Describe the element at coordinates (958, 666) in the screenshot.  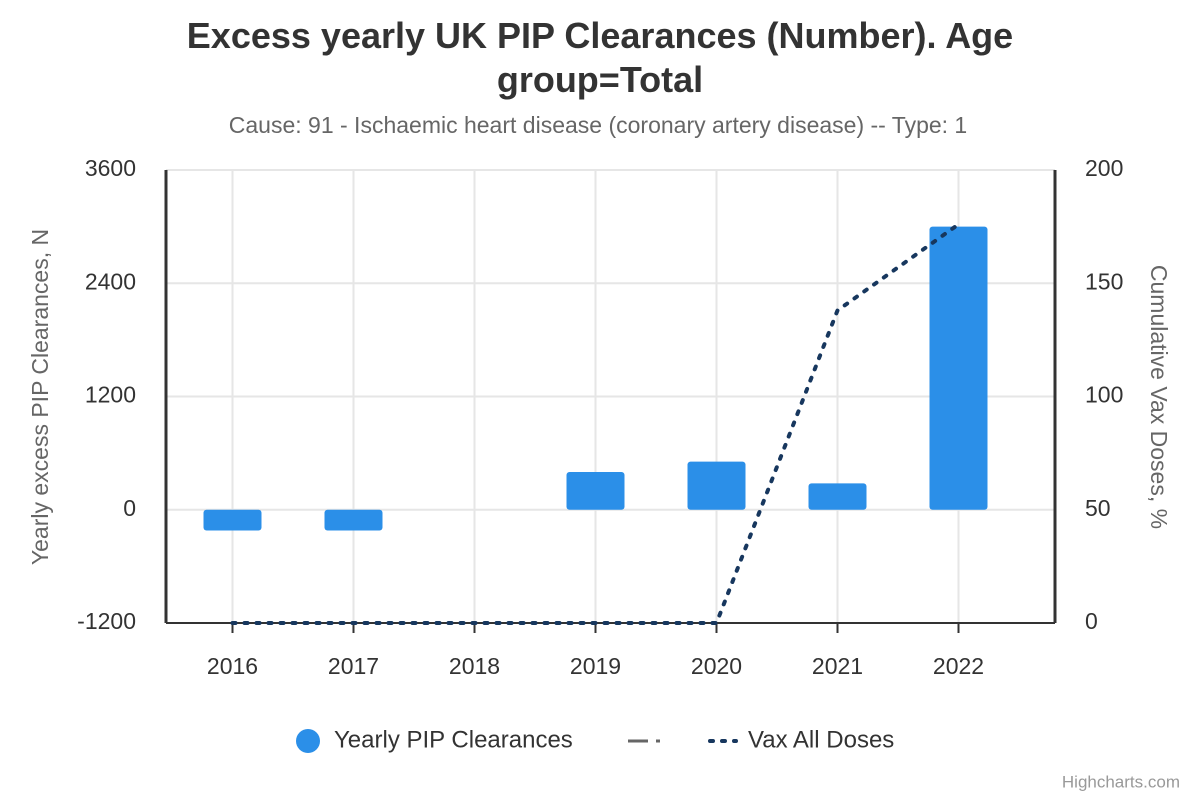
I see `x-tick-label: 2022` at that location.